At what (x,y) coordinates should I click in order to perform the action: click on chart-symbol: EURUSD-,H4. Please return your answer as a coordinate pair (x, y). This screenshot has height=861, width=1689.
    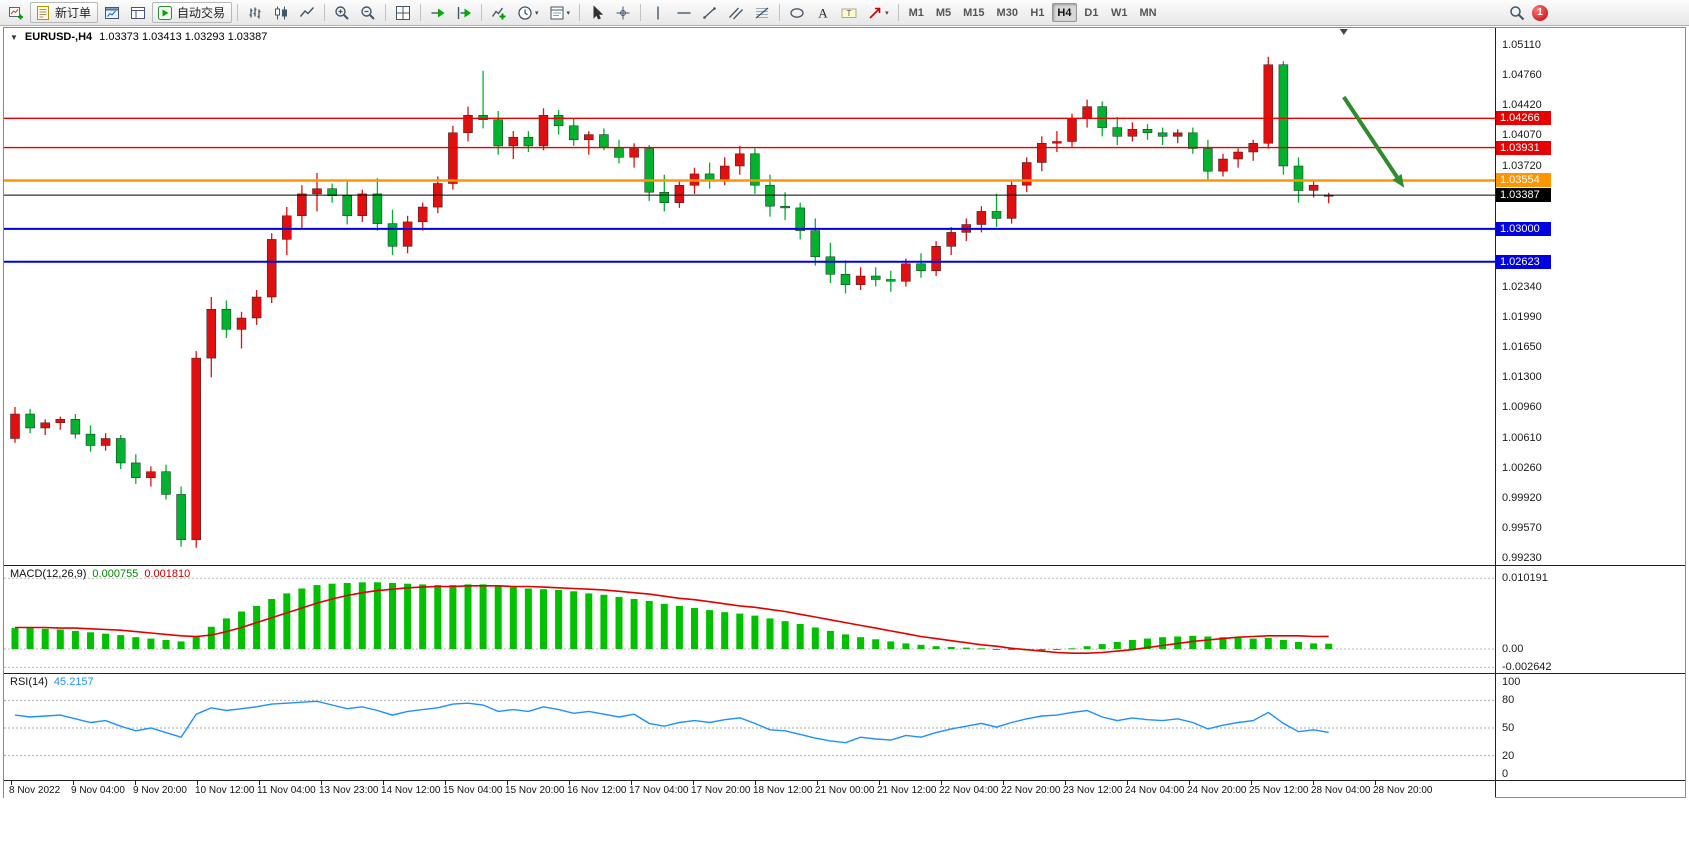
    Looking at the image, I should click on (58, 37).